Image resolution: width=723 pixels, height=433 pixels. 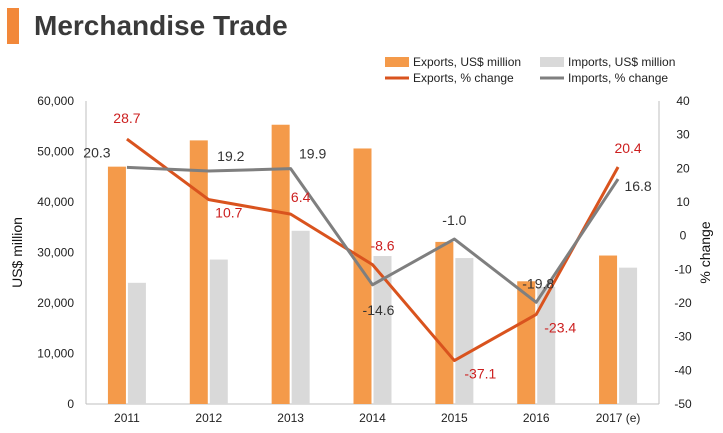 What do you see at coordinates (463, 78) in the screenshot?
I see `legend-exports-line-text: Exports, % change` at bounding box center [463, 78].